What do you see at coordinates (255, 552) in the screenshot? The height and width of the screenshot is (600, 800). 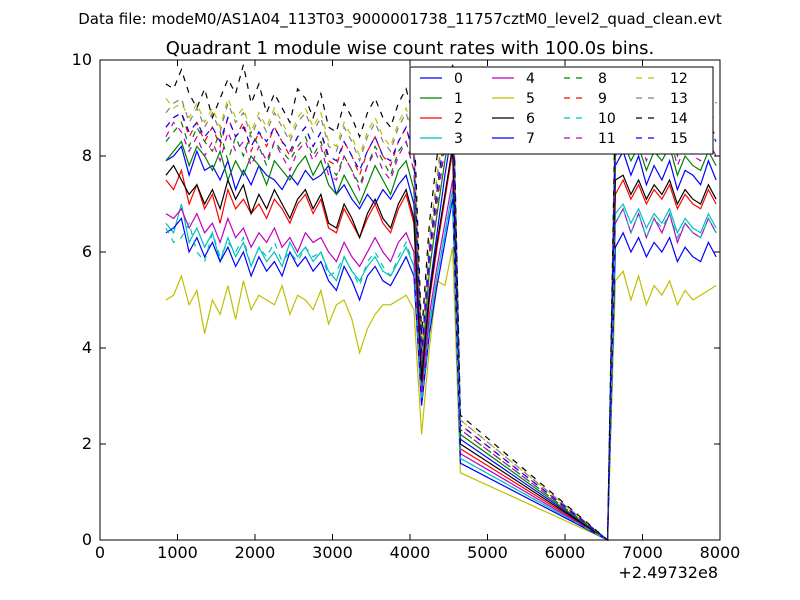 I see `x-tick-label: 2000` at bounding box center [255, 552].